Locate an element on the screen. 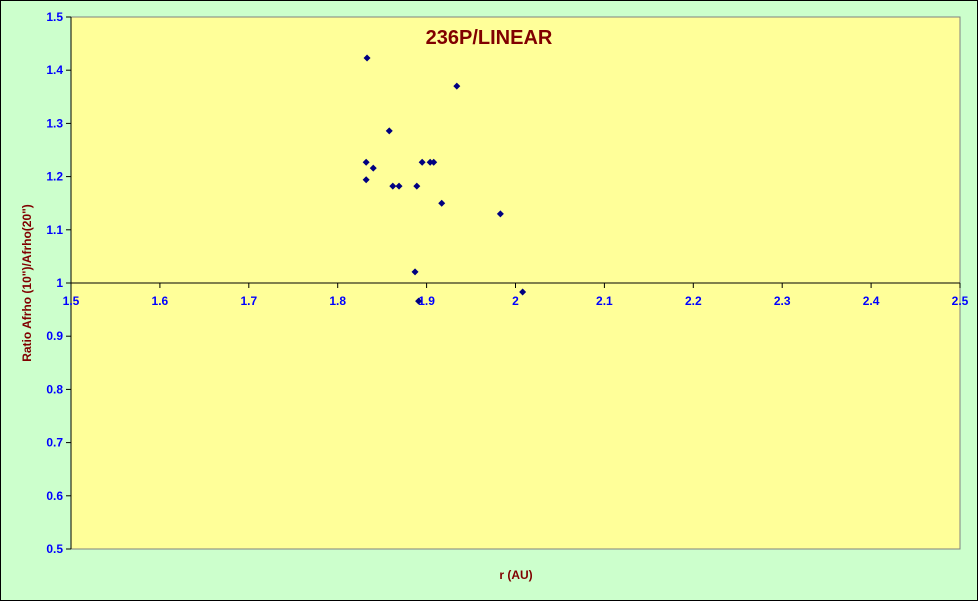 The height and width of the screenshot is (601, 978). y-tick-label: 0.5 is located at coordinates (54, 549).